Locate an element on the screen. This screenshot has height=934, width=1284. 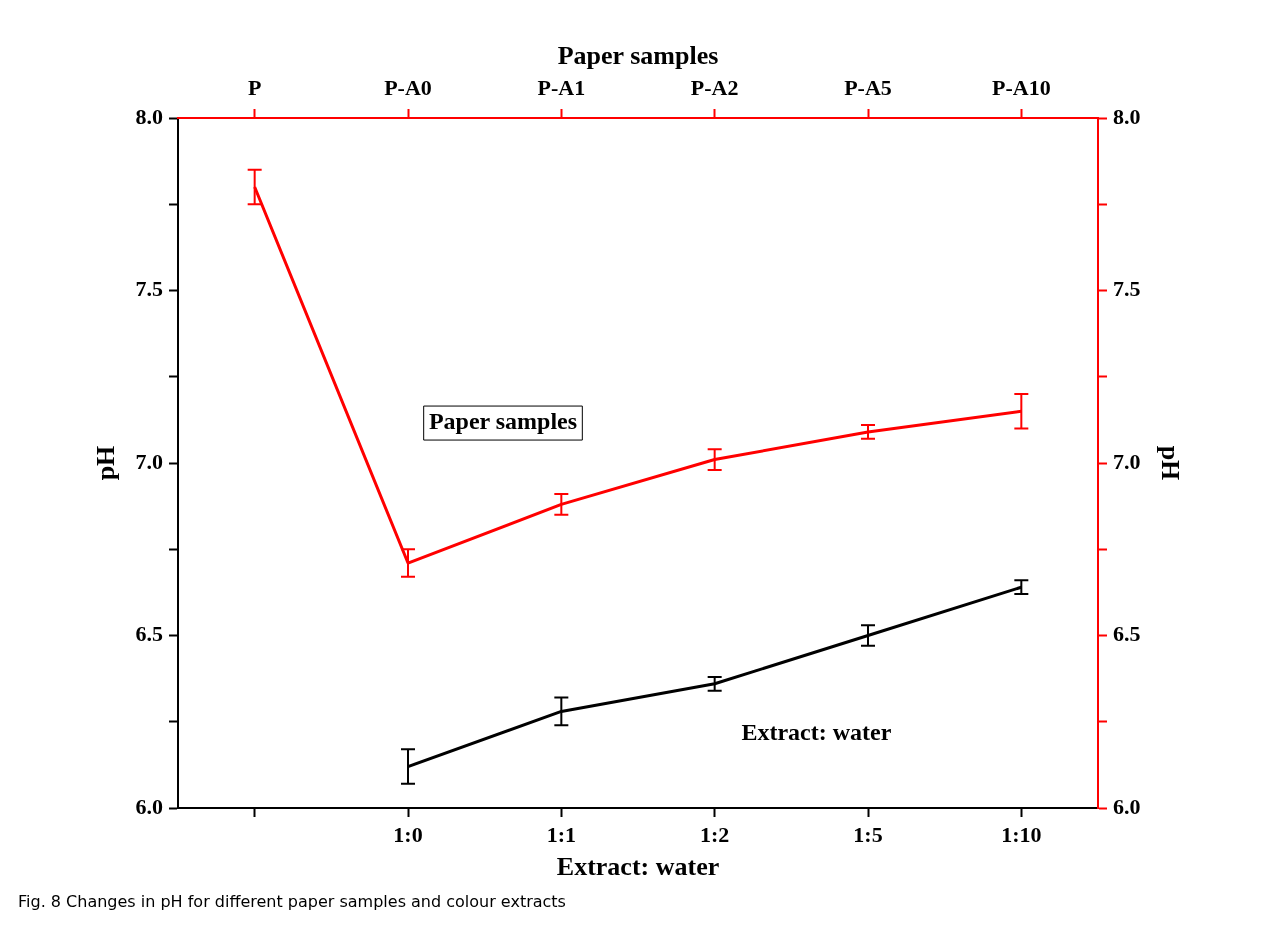
x-tick-label: 1:1 is located at coordinates (561, 834).